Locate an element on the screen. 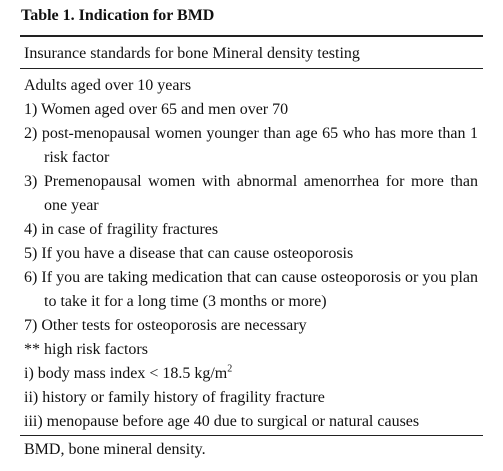 This screenshot has width=503, height=471. table-row: 1) Women aged over 65 and men over 70 is located at coordinates (251, 110).